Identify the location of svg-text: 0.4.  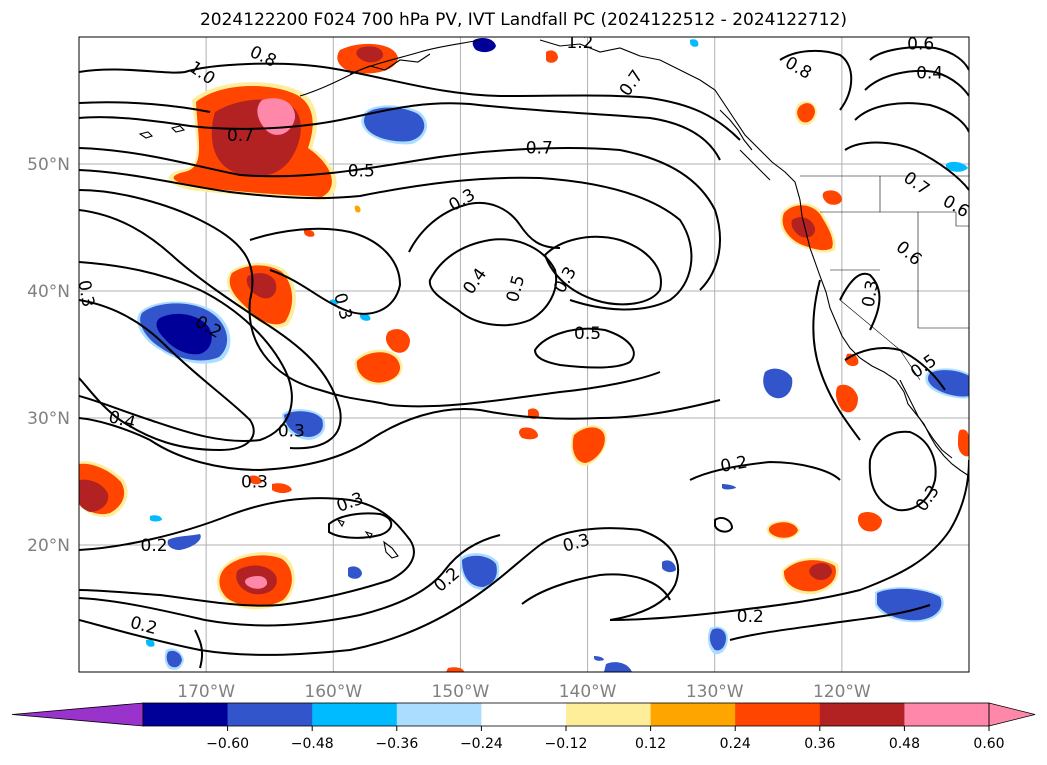
(929, 74).